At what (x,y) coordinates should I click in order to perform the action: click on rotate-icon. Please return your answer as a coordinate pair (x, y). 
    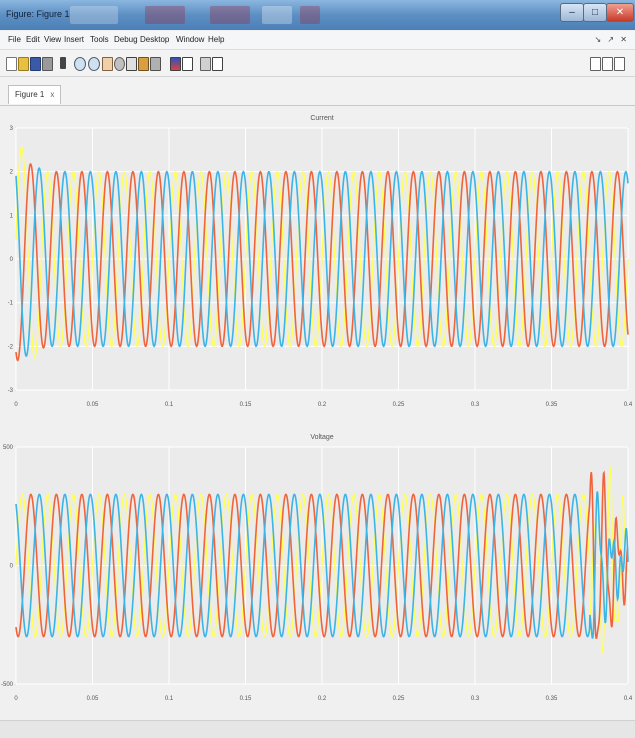
    Looking at the image, I should click on (119, 64).